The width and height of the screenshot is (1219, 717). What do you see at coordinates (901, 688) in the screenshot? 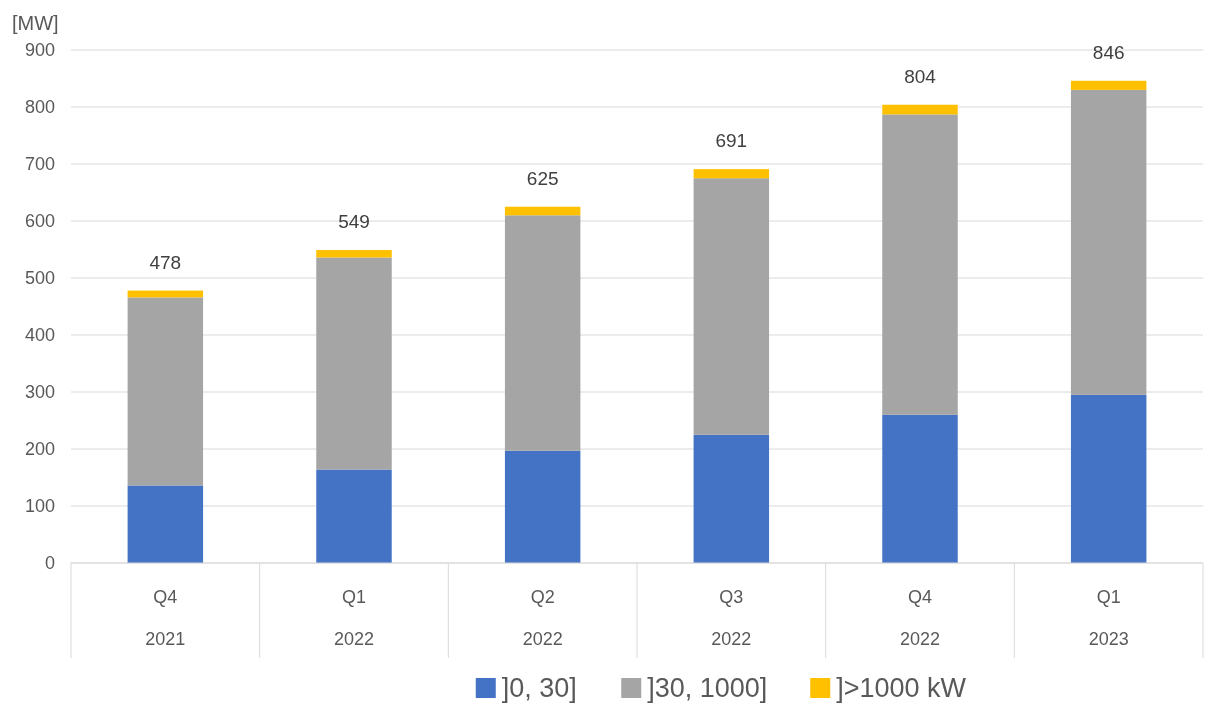
I see `legend-label: ]>1000 kW` at bounding box center [901, 688].